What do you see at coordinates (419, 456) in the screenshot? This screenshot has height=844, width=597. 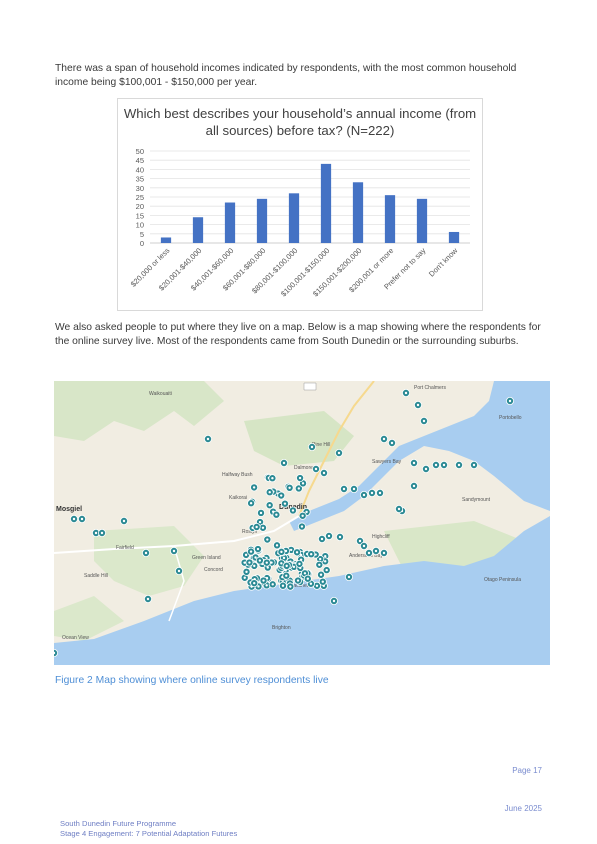 I see `map-harbour` at bounding box center [419, 456].